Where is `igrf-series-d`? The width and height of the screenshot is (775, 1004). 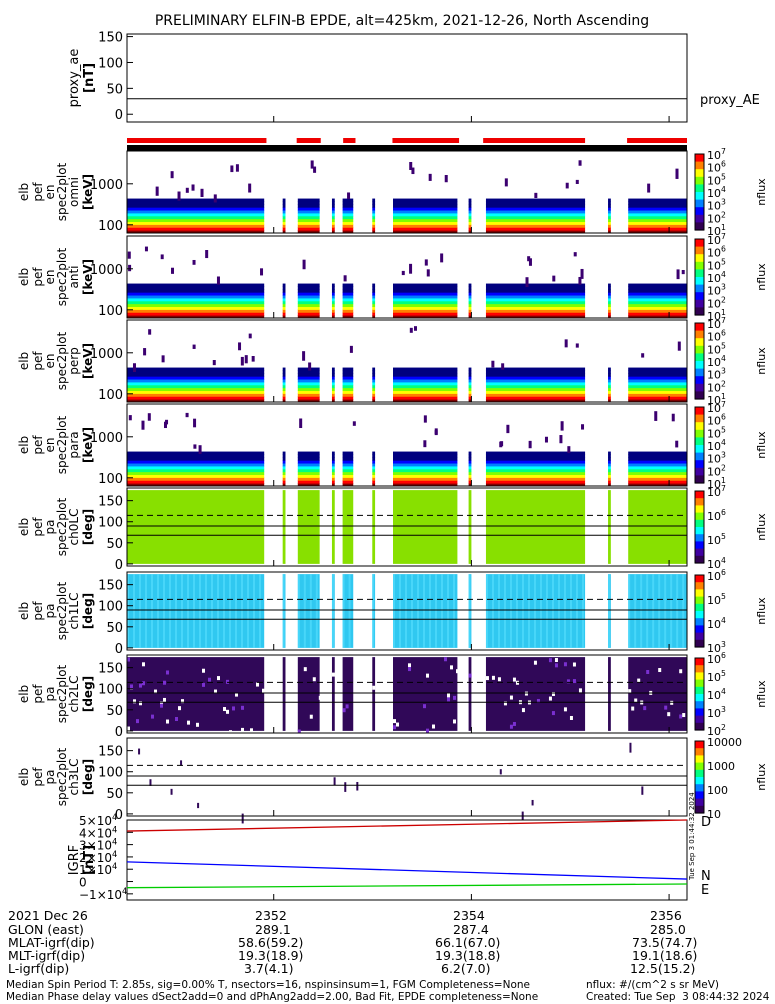
igrf-series-d is located at coordinates (407, 825).